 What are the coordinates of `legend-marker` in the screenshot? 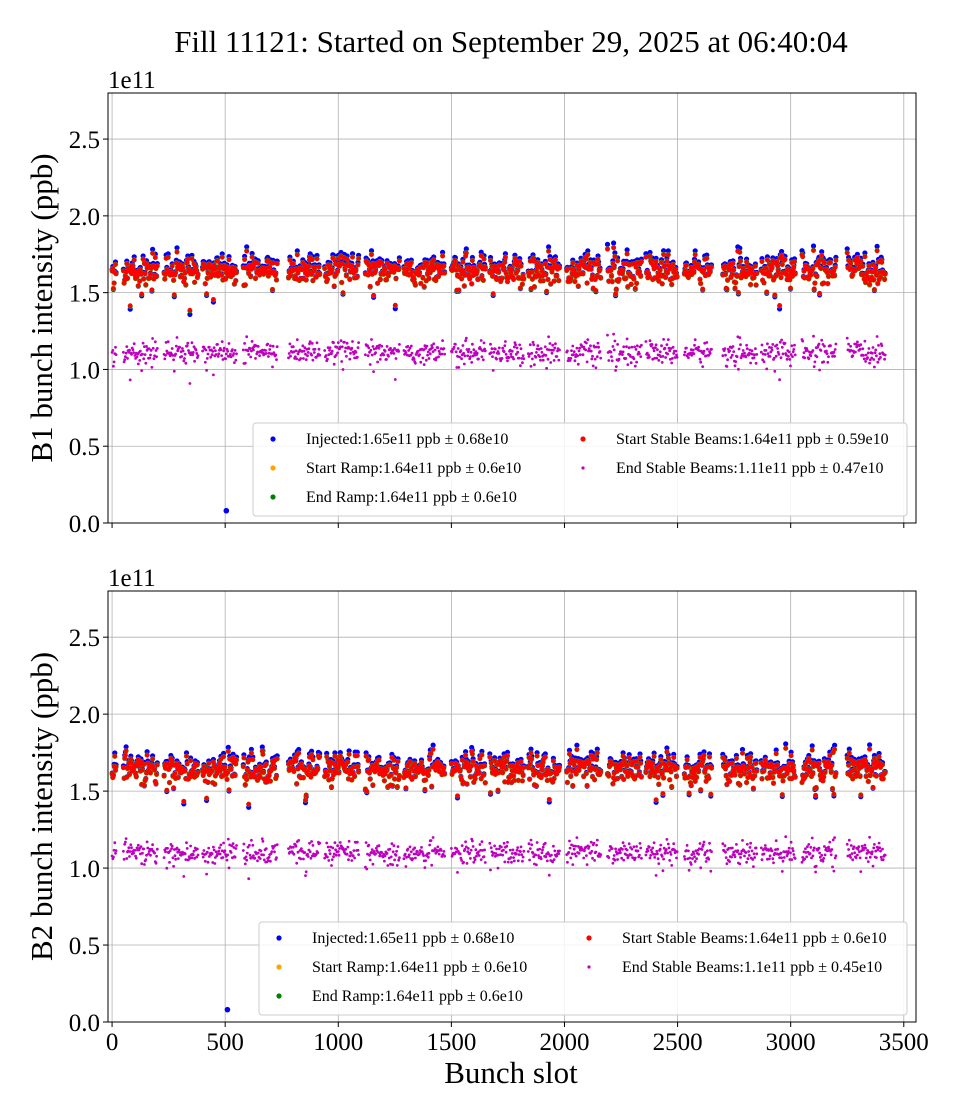 It's located at (583, 468).